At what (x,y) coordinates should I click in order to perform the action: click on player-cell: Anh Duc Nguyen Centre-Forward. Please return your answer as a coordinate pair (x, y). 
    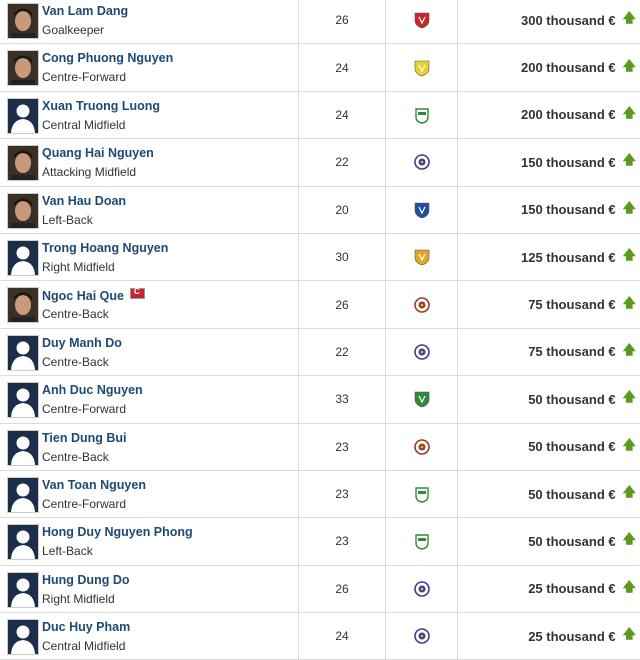
    Looking at the image, I should click on (149, 399).